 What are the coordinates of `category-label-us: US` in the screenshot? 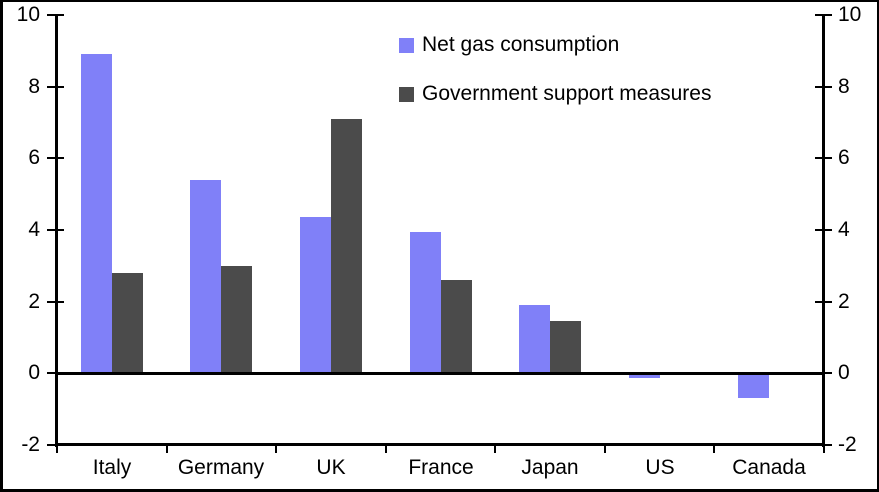 It's located at (660, 467).